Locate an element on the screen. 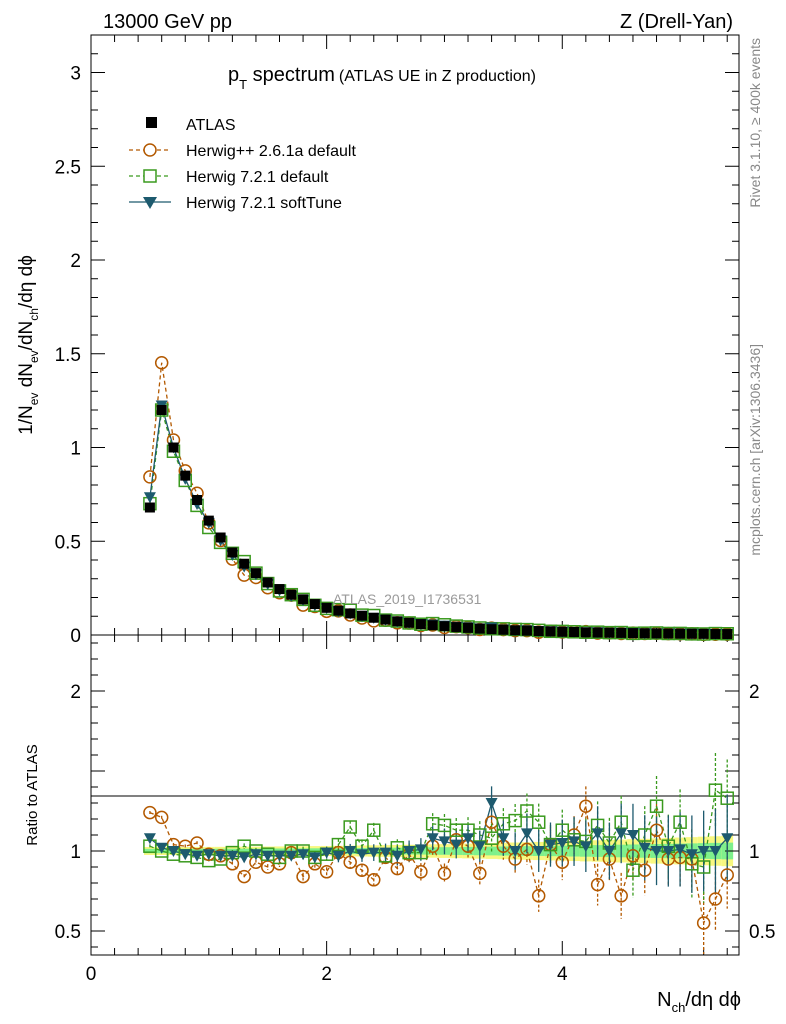  y-tick-label: 2 is located at coordinates (75, 261).